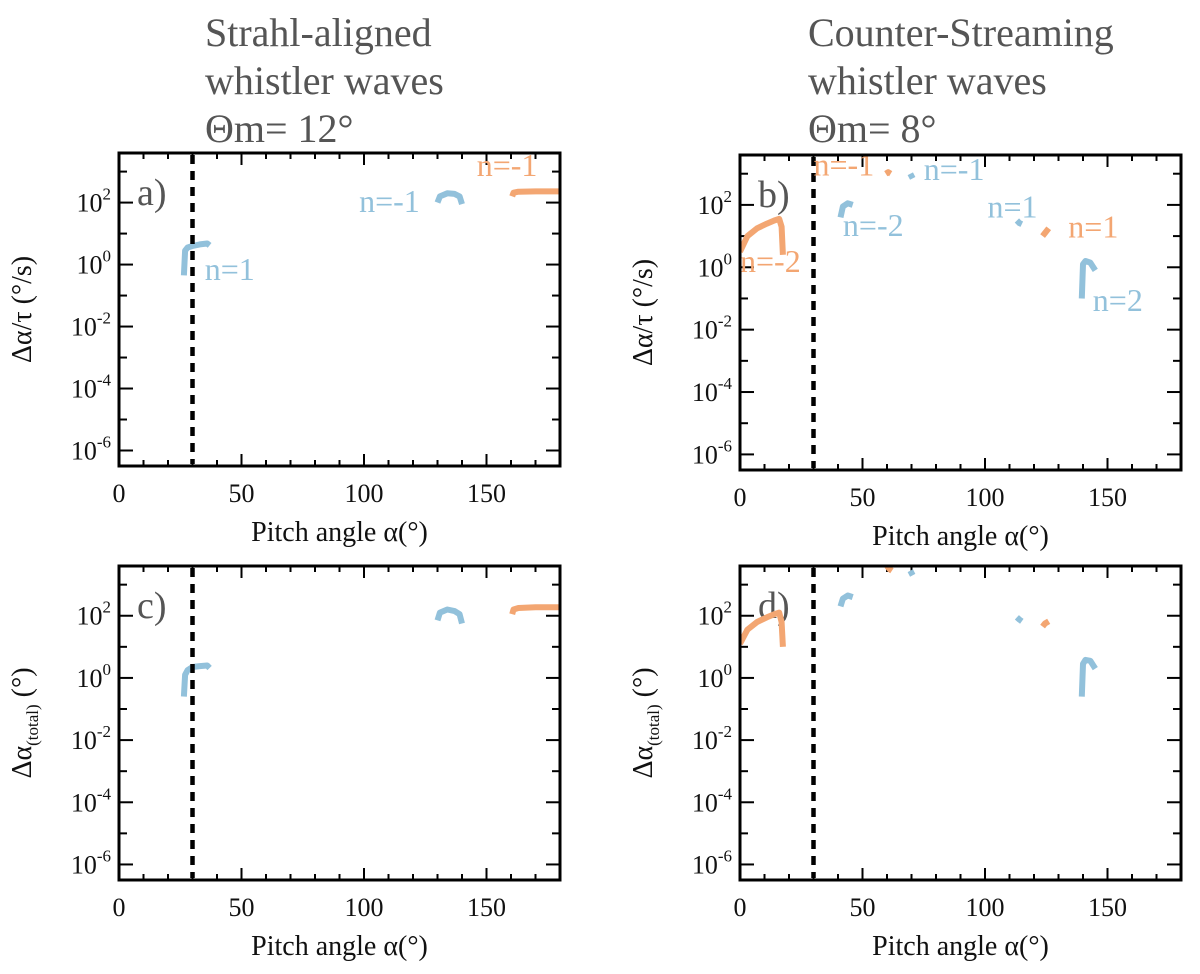 The height and width of the screenshot is (974, 1200). Describe the element at coordinates (279, 128) in the screenshot. I see `column-title-line: Θm= 12°` at that location.